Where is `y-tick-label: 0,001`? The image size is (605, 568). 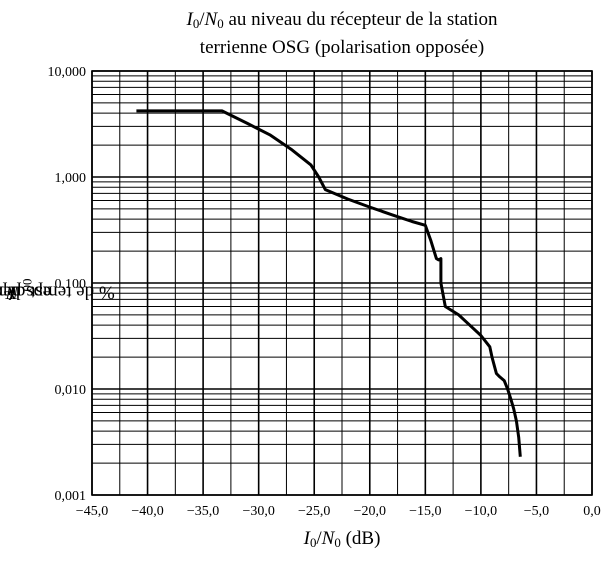
y-tick-label: 0,001 is located at coordinates (71, 496).